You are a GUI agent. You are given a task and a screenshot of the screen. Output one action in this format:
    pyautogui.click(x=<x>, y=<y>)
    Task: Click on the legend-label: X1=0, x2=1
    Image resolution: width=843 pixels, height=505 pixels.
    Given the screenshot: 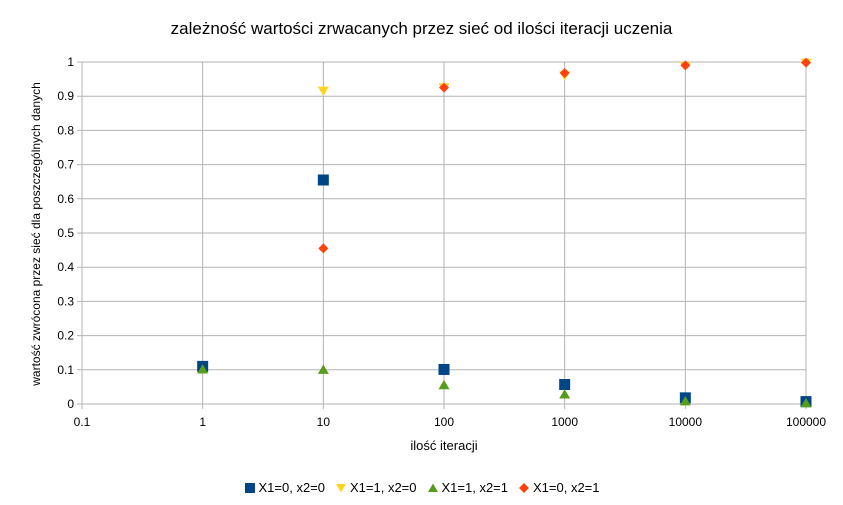 What is the action you would take?
    pyautogui.click(x=566, y=487)
    